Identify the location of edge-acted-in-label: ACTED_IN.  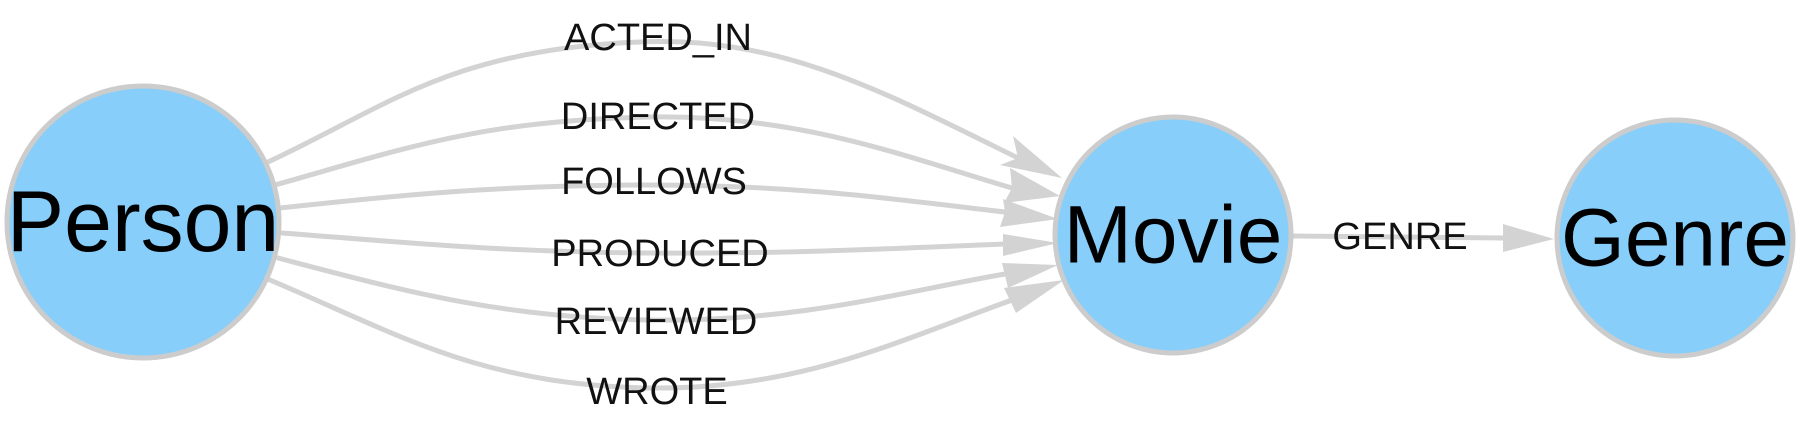
(658, 38).